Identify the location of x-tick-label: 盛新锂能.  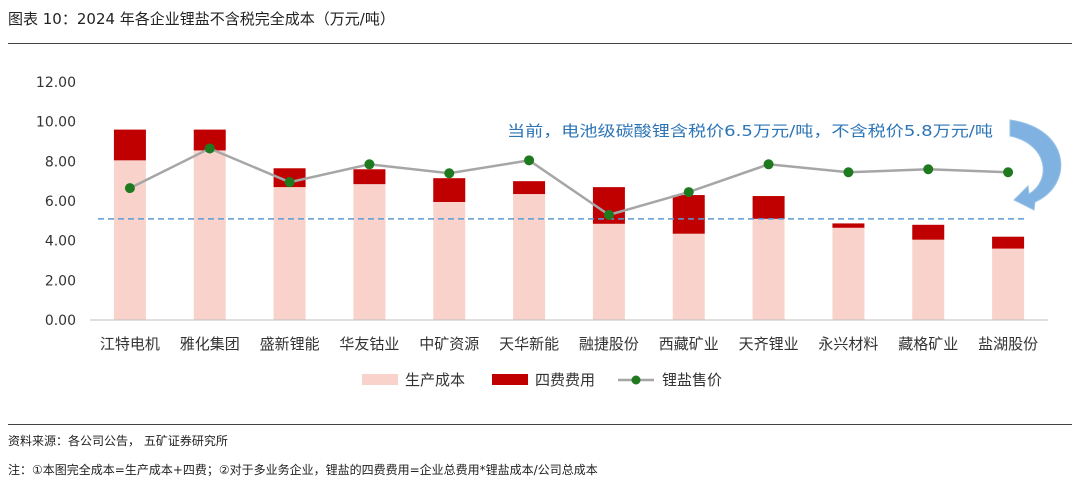
(290, 344).